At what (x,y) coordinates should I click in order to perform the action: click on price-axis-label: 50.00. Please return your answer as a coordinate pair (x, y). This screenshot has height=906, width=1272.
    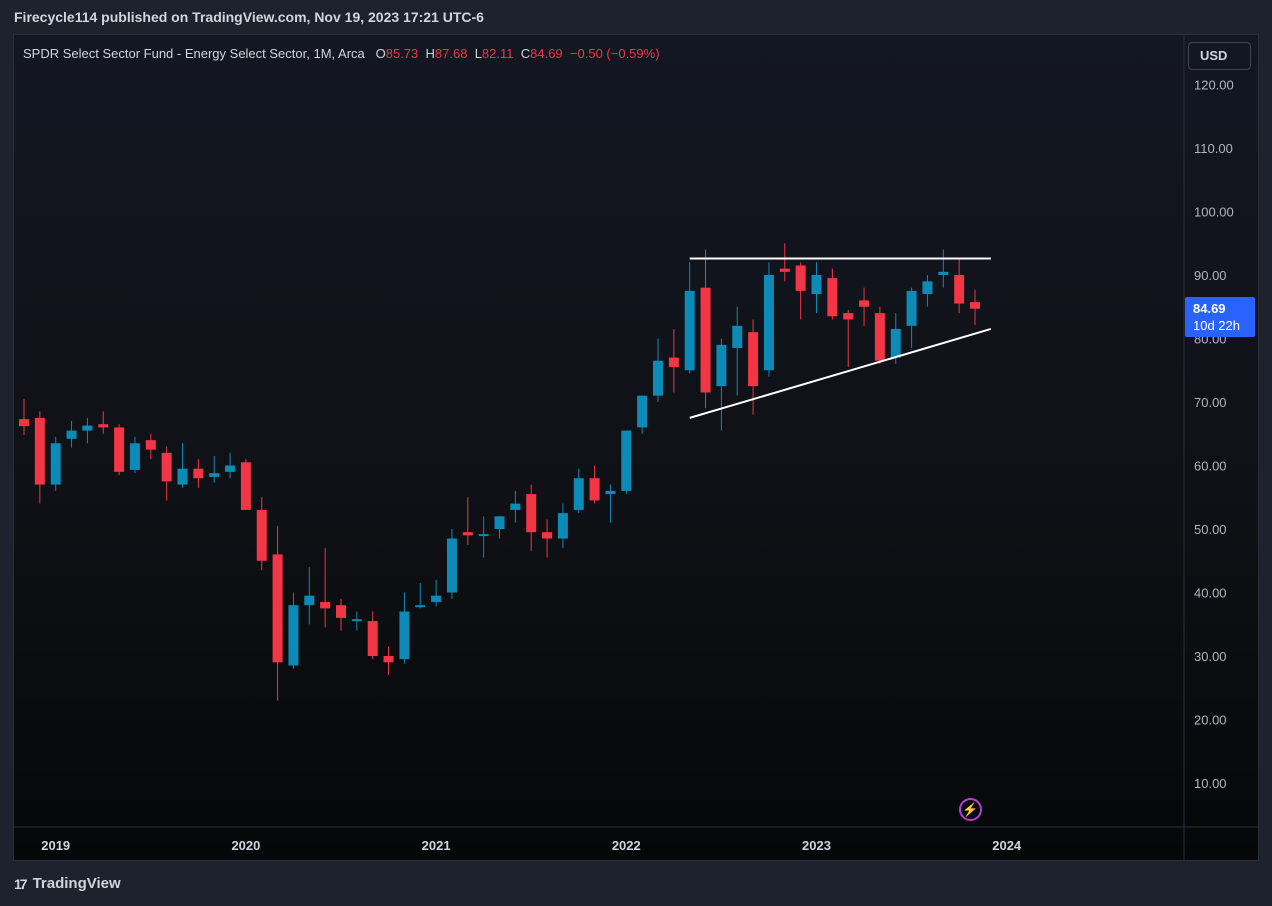
    Looking at the image, I should click on (1210, 529).